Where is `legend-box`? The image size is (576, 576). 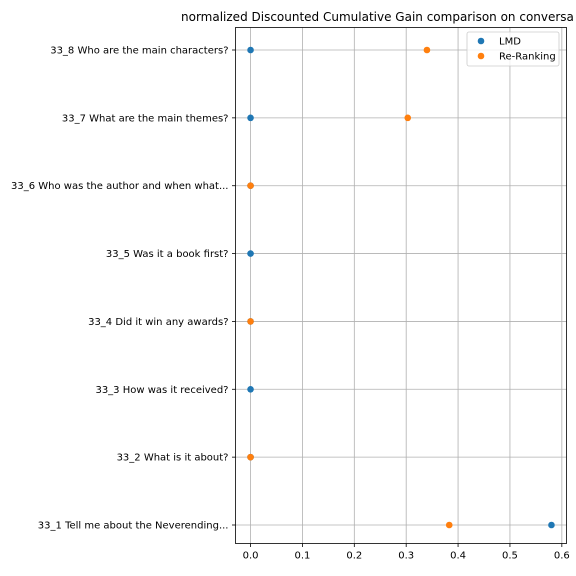 legend-box is located at coordinates (513, 49).